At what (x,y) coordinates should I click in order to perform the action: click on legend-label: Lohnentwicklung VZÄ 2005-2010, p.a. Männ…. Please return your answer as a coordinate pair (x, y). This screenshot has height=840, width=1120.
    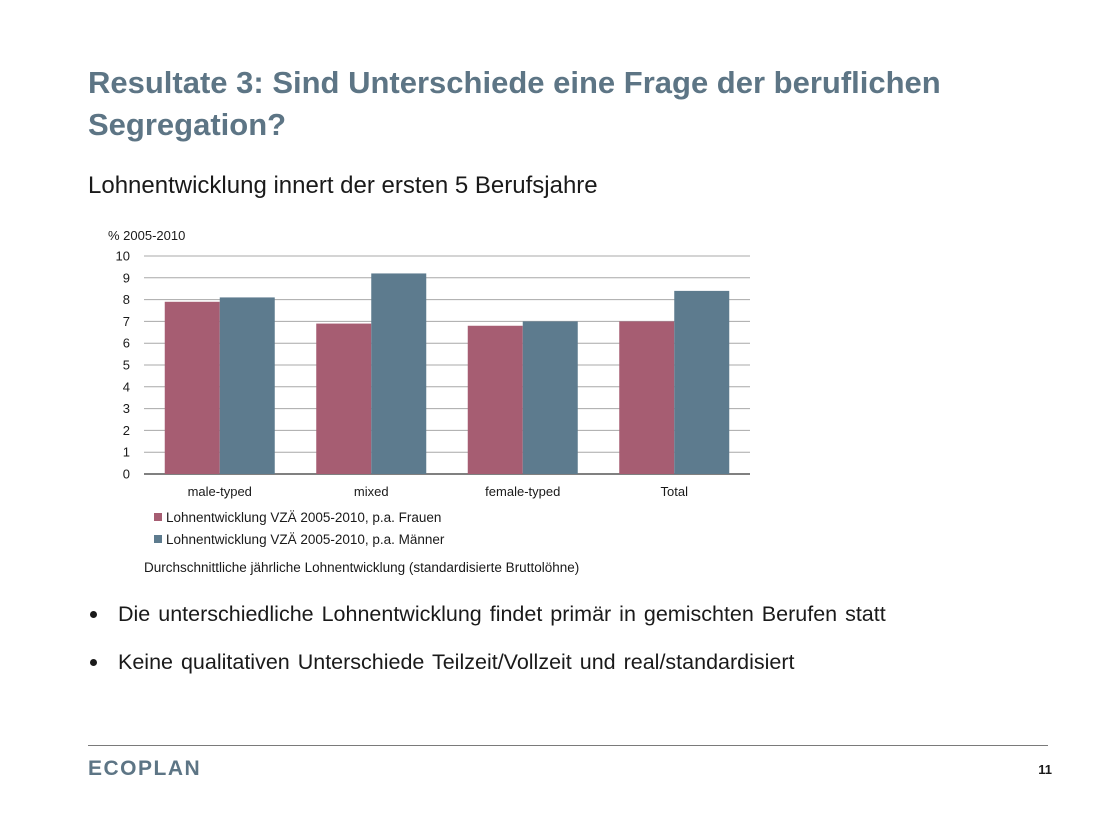
    Looking at the image, I should click on (305, 539).